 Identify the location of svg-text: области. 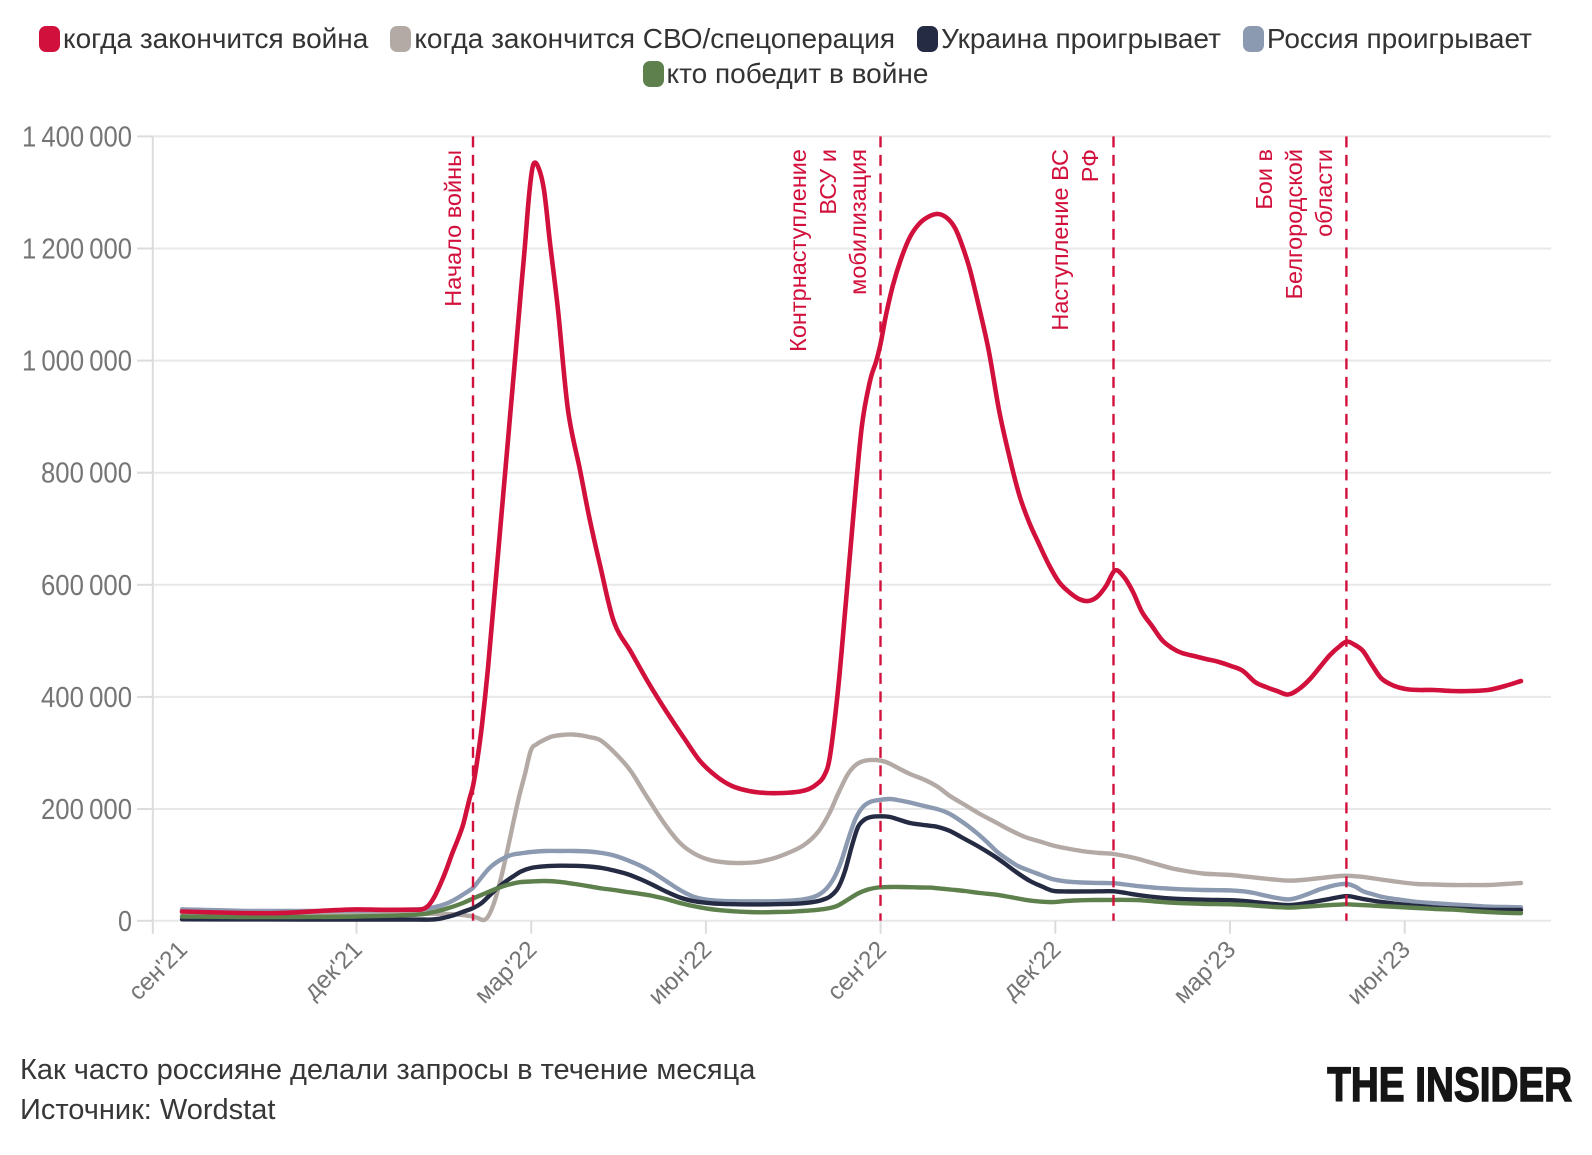
(1324, 193).